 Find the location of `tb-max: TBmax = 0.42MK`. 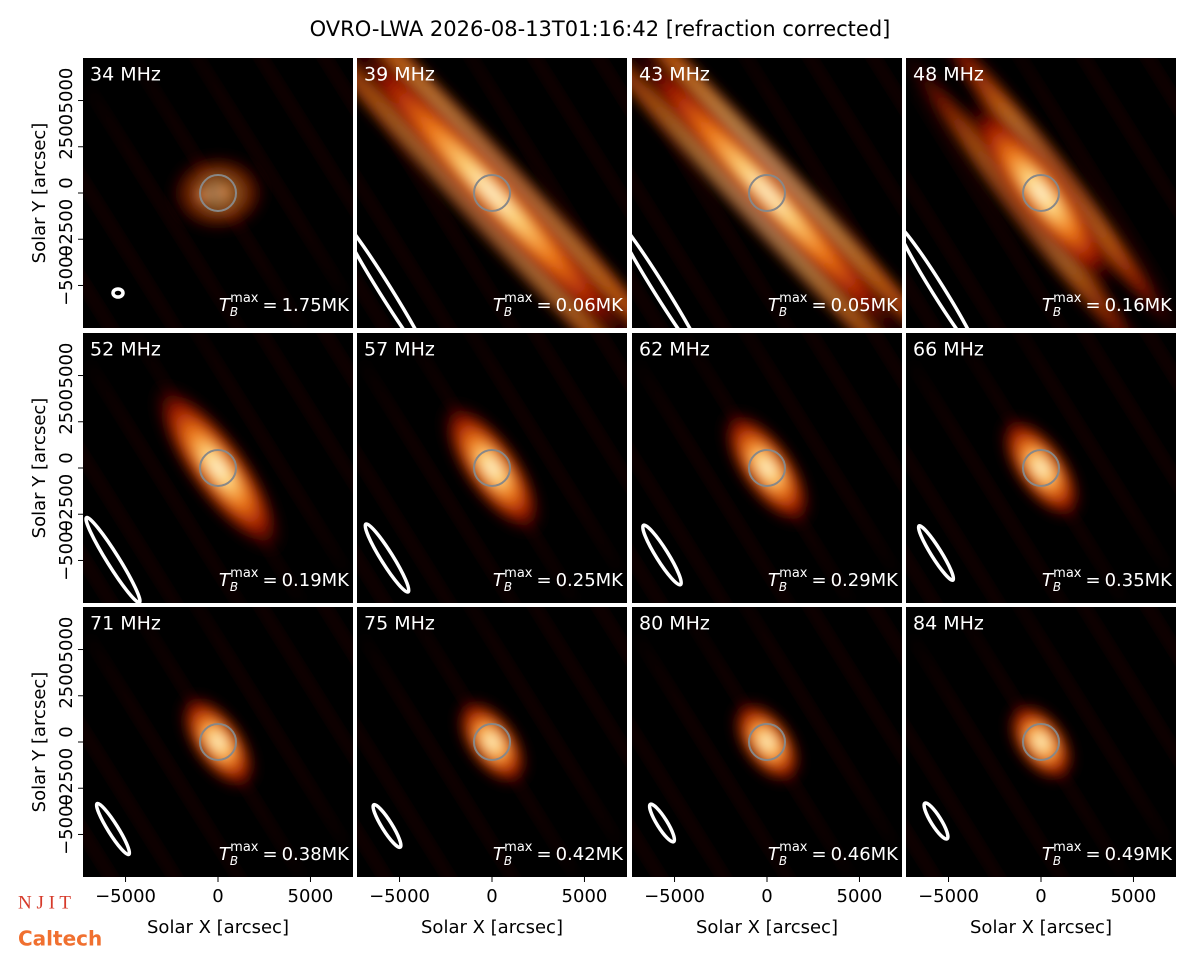

tb-max: TBmax = 0.42MK is located at coordinates (558, 854).